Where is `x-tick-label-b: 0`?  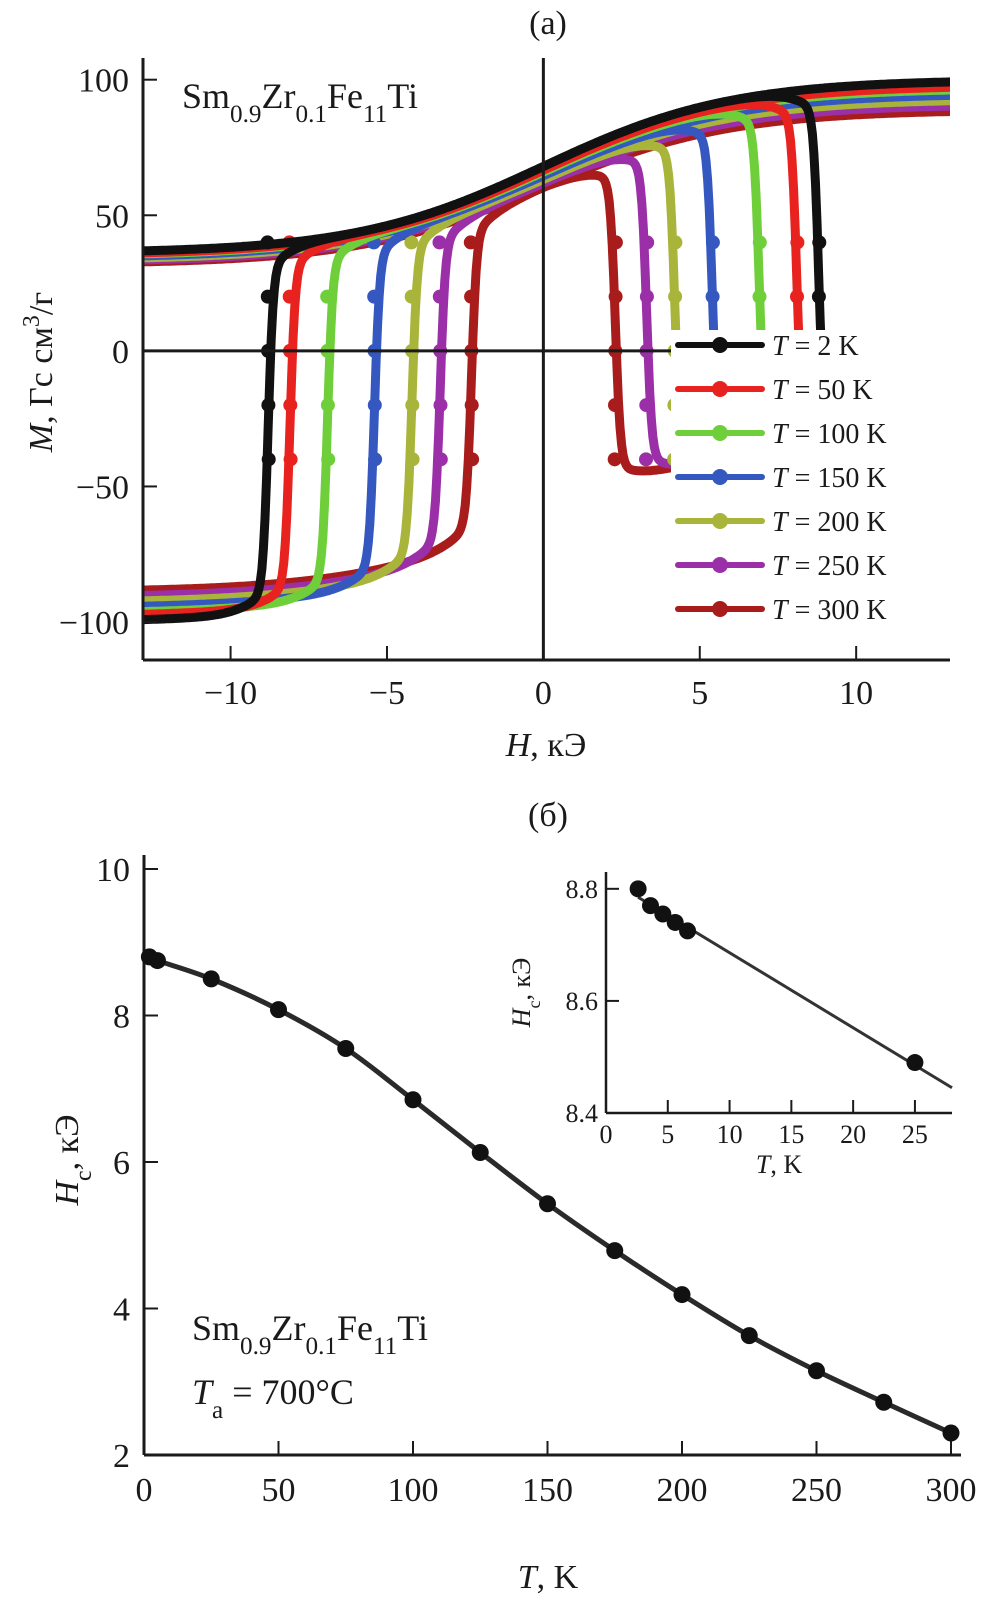
x-tick-label-b: 0 is located at coordinates (144, 1490).